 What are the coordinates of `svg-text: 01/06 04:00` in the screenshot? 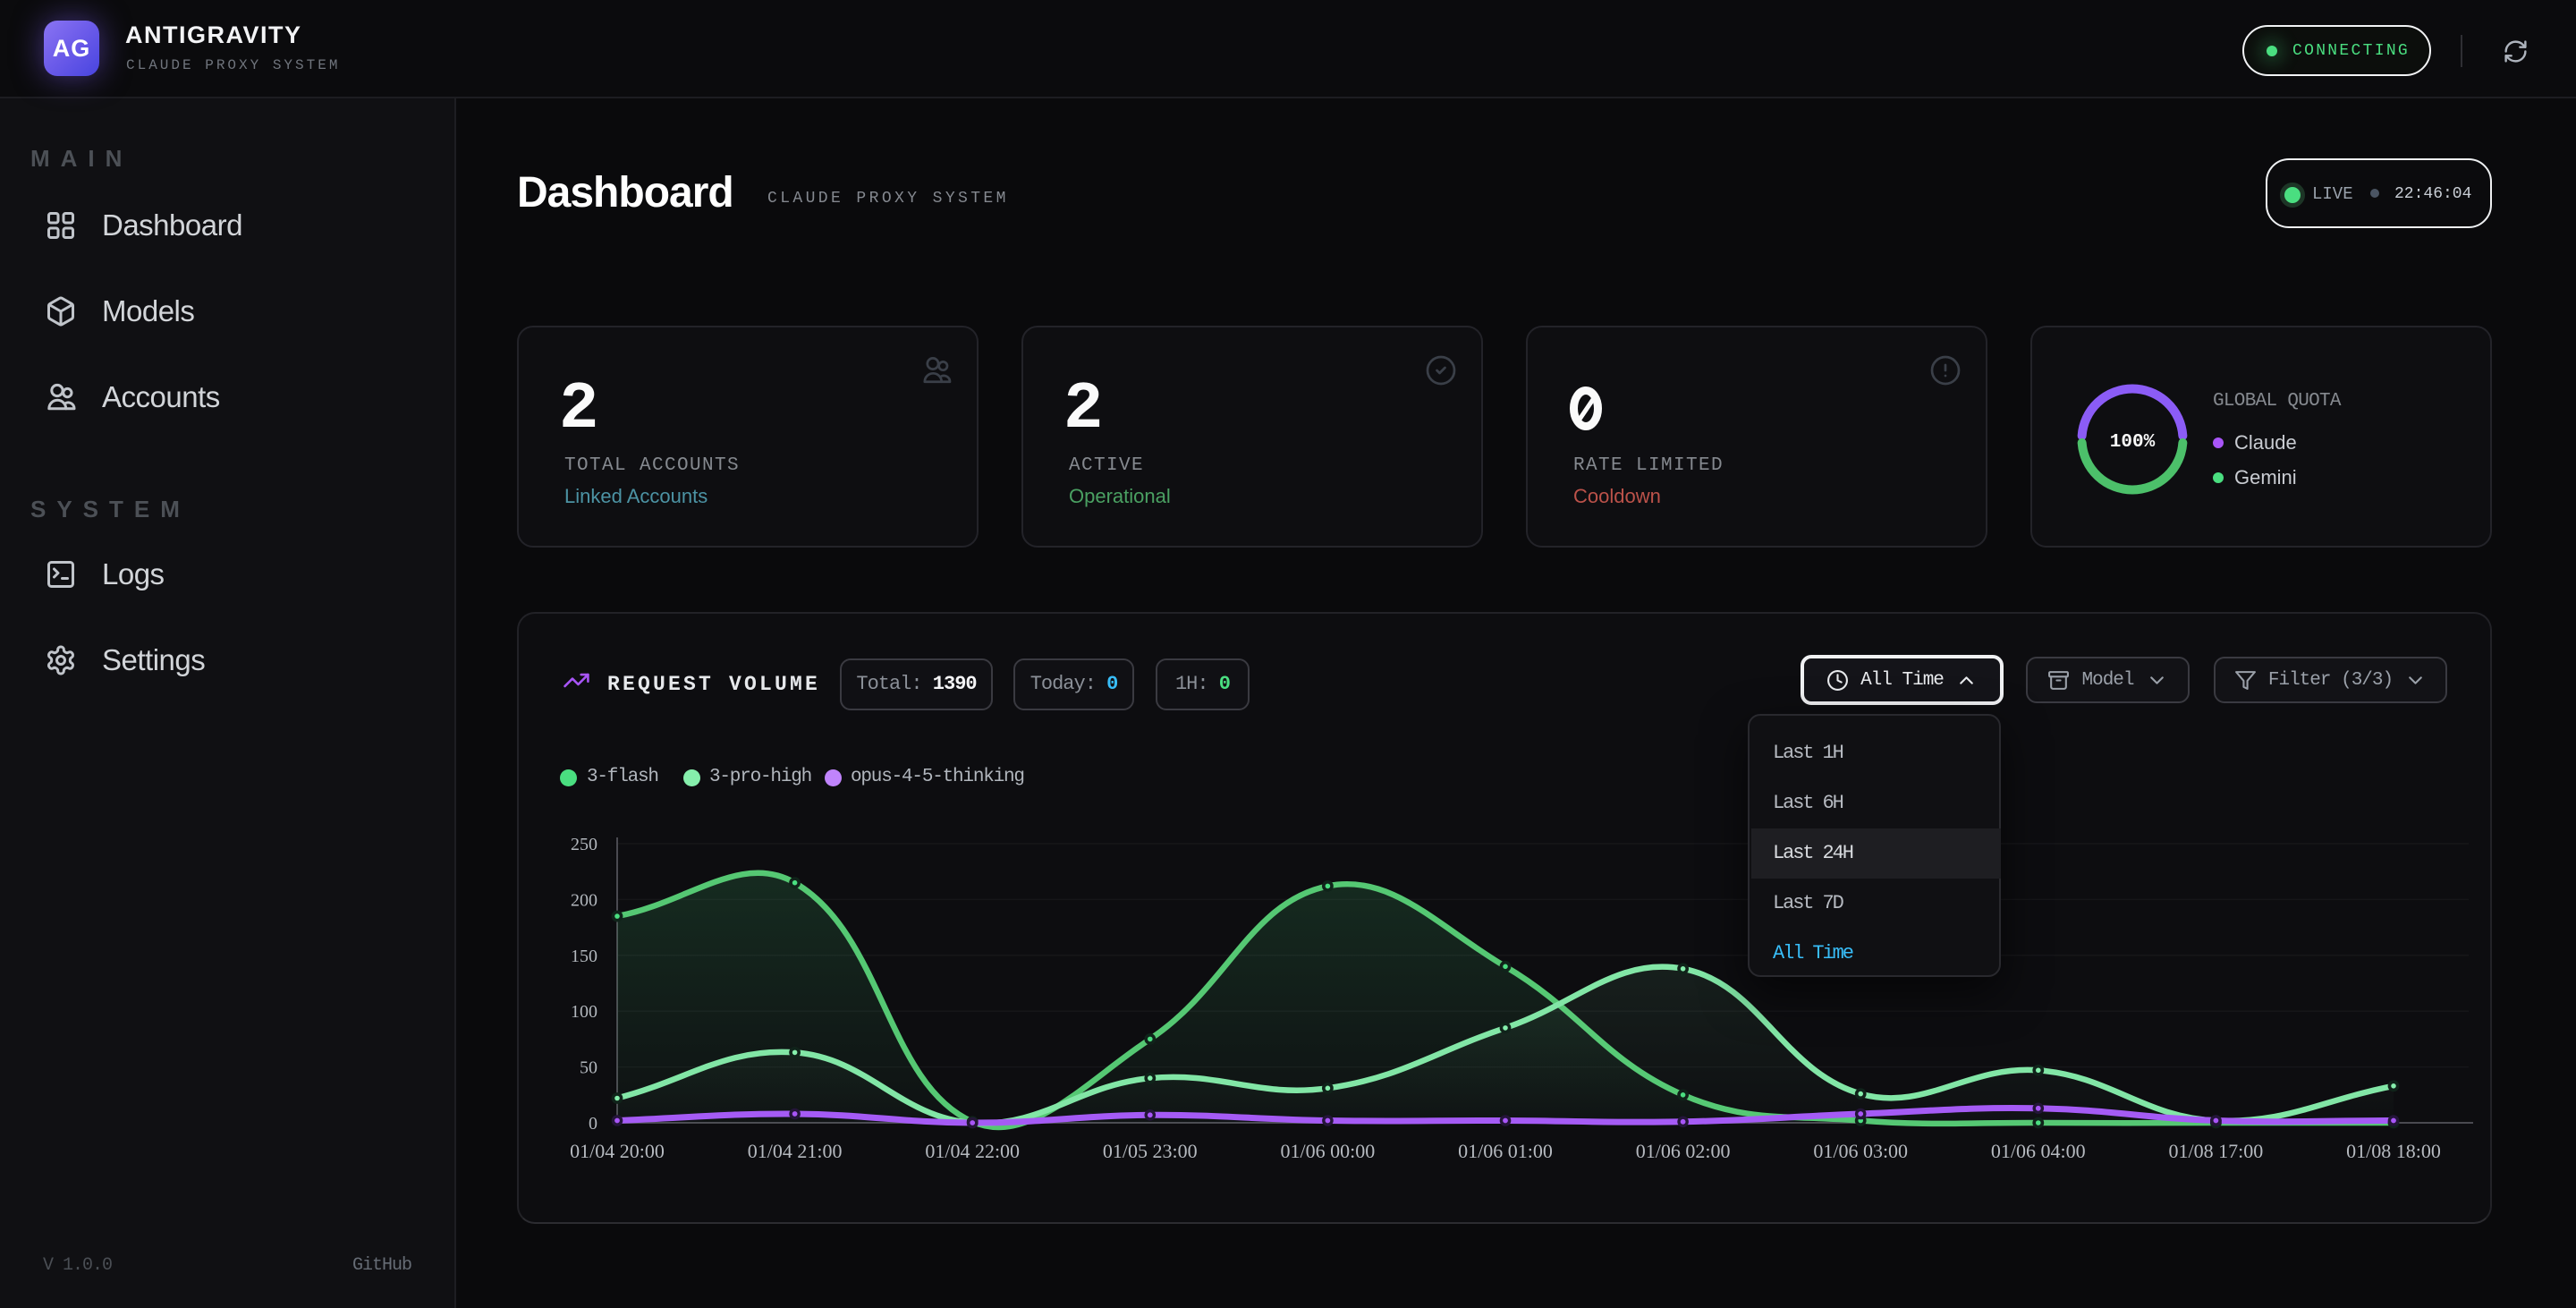 It's located at (2038, 1151).